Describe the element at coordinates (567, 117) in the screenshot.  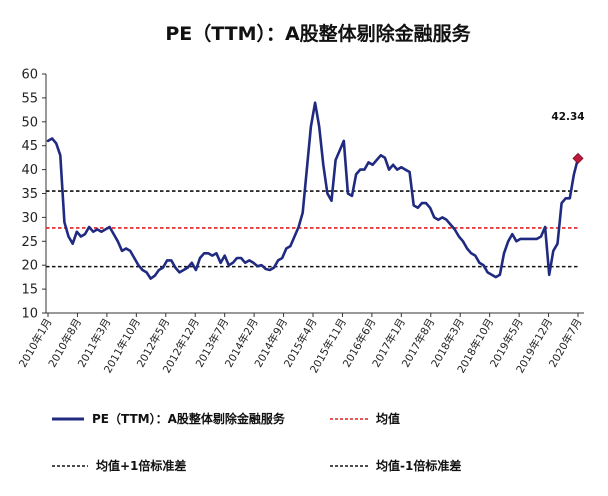
I see `last-value-label: 42.34` at that location.